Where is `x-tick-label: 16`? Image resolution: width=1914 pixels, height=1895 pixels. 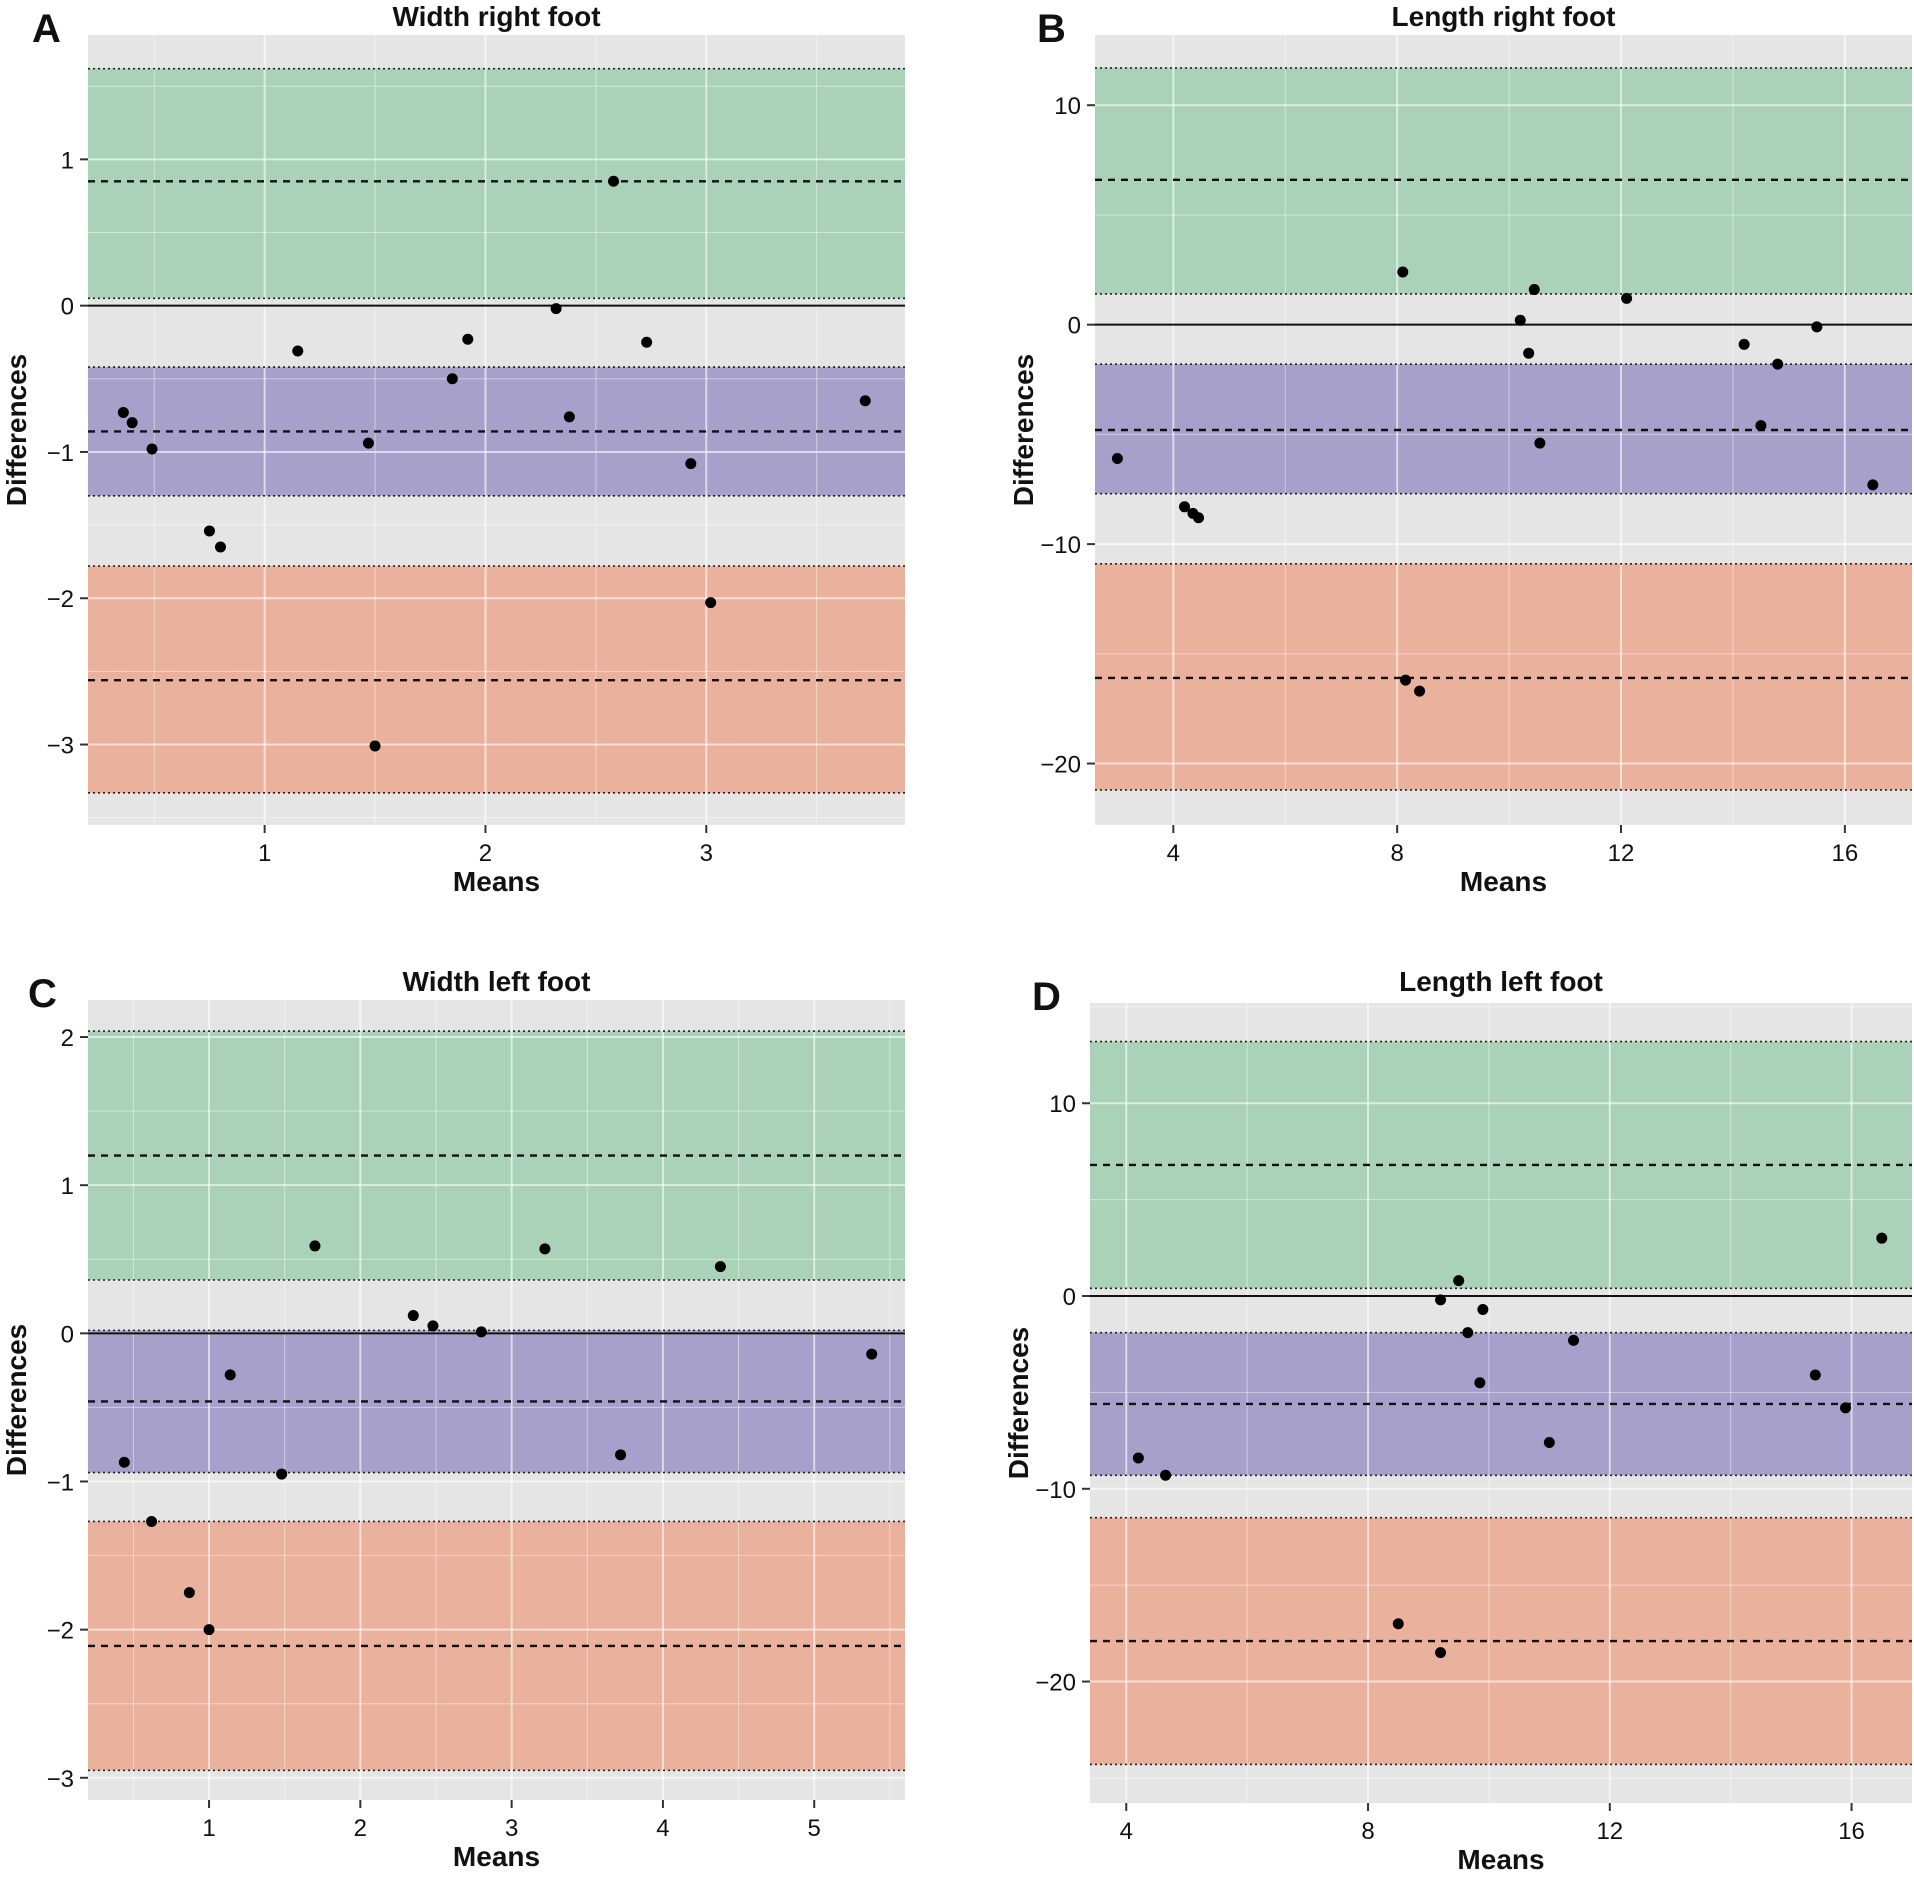 x-tick-label: 16 is located at coordinates (1844, 853).